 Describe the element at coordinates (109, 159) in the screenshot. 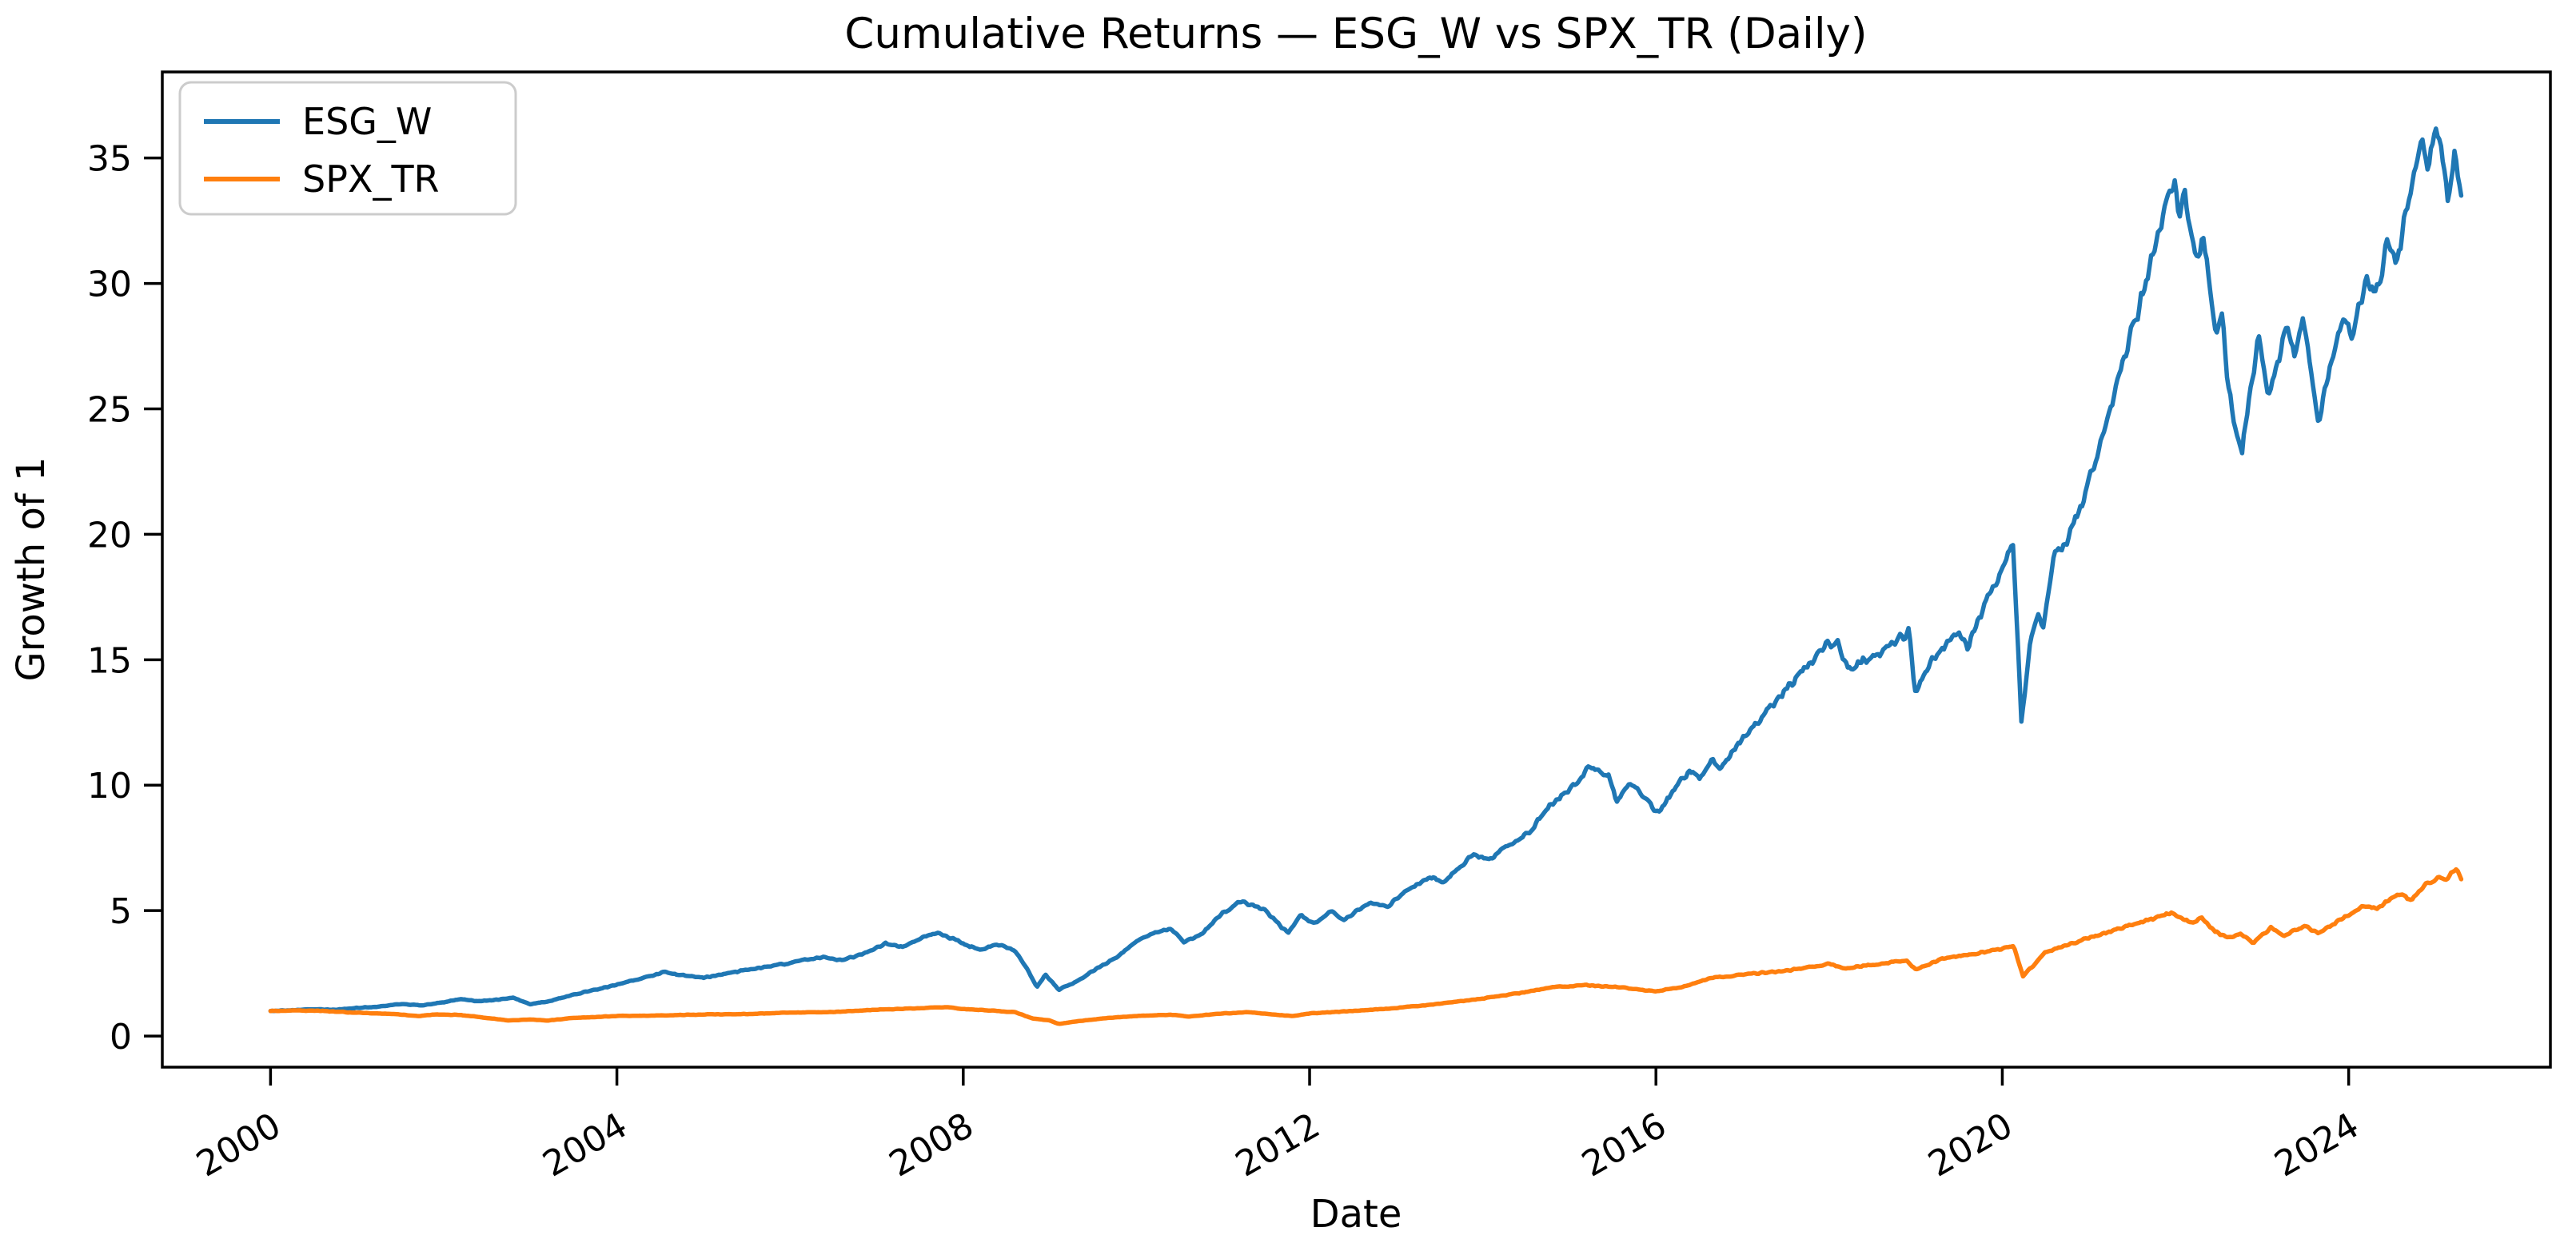

I see `y-tick-label: 35` at that location.